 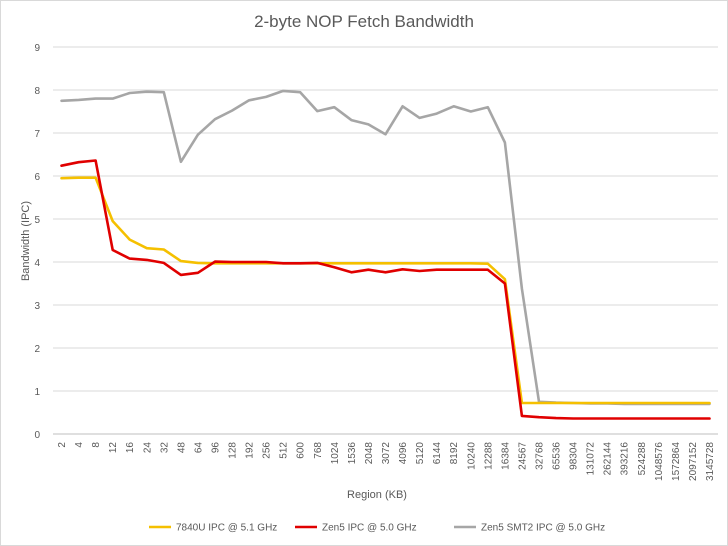 I want to click on x-tick-label: 393216, so click(x=625, y=459).